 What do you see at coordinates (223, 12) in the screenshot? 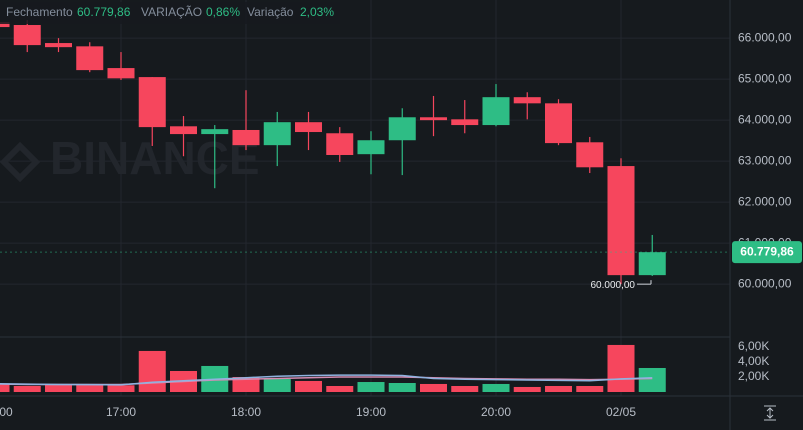
I see `change-value: 0,86%` at bounding box center [223, 12].